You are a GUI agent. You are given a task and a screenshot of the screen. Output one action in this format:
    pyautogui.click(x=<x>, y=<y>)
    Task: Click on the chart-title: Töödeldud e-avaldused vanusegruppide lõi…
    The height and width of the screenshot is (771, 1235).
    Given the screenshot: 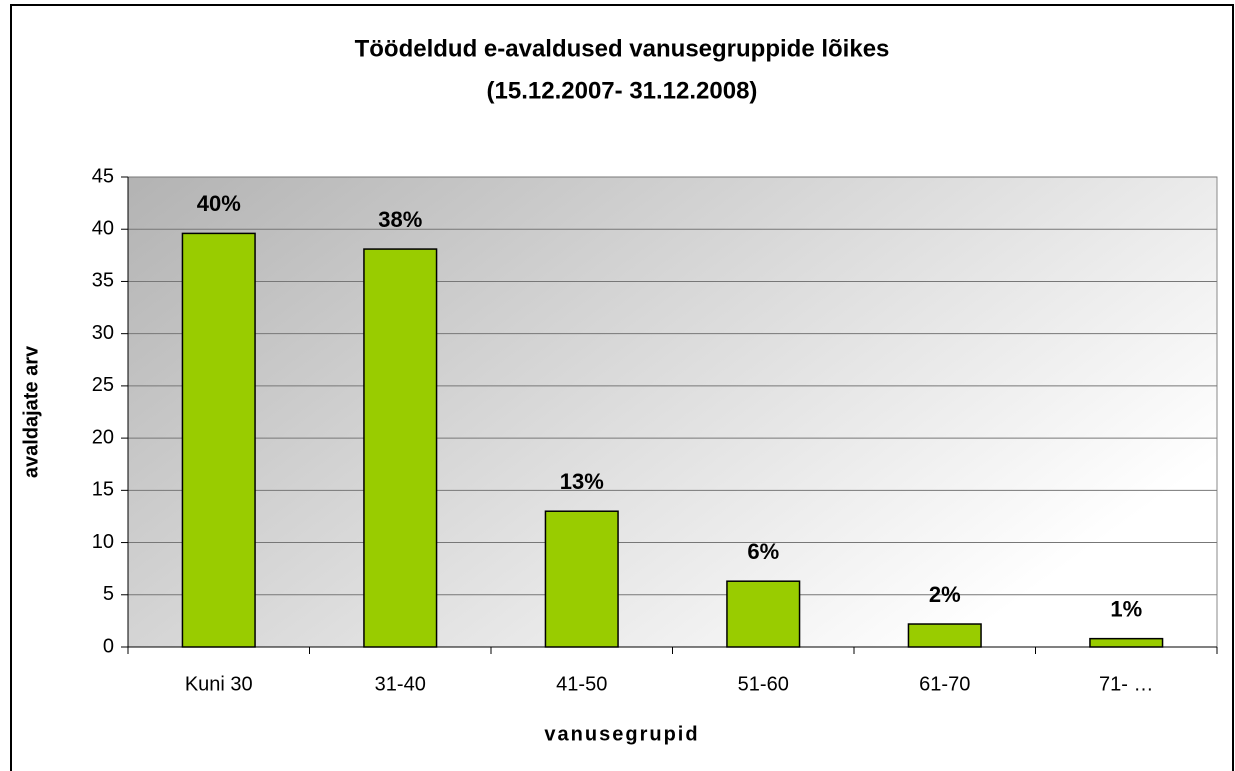 What is the action you would take?
    pyautogui.click(x=622, y=48)
    